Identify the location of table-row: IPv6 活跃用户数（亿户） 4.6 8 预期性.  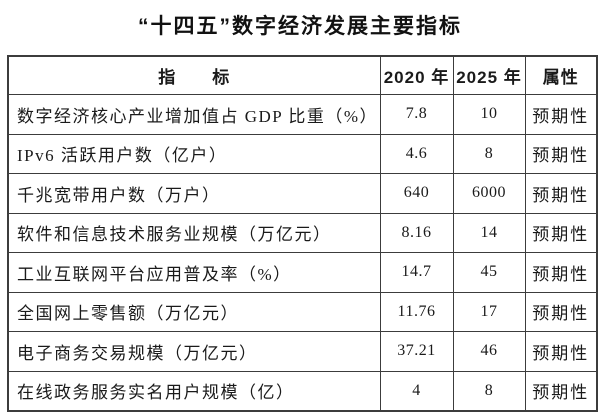
(302, 153).